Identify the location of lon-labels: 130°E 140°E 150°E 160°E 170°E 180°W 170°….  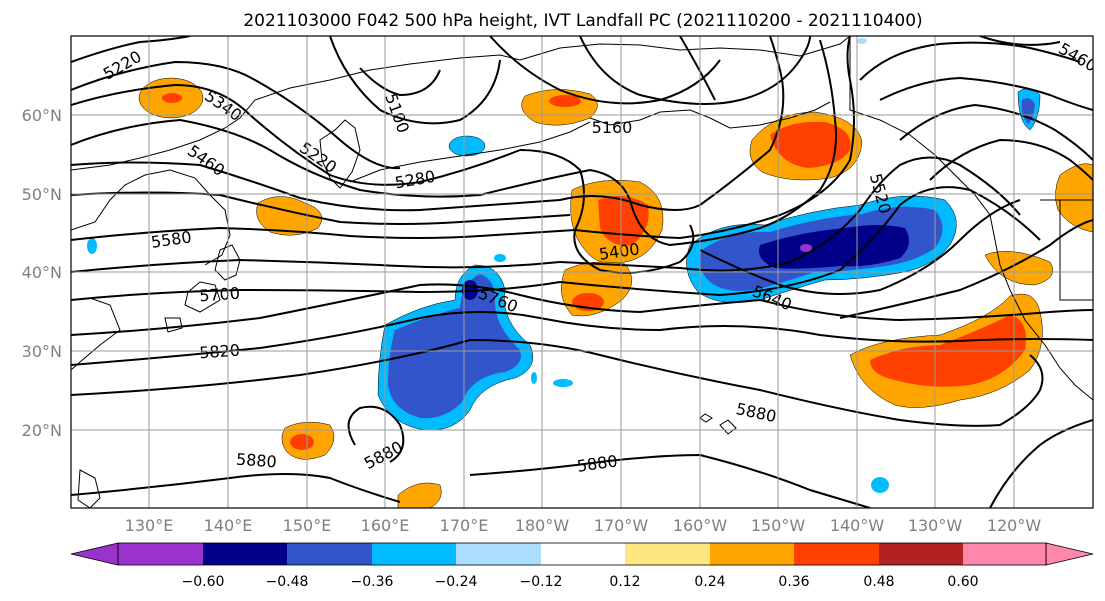
(583, 525).